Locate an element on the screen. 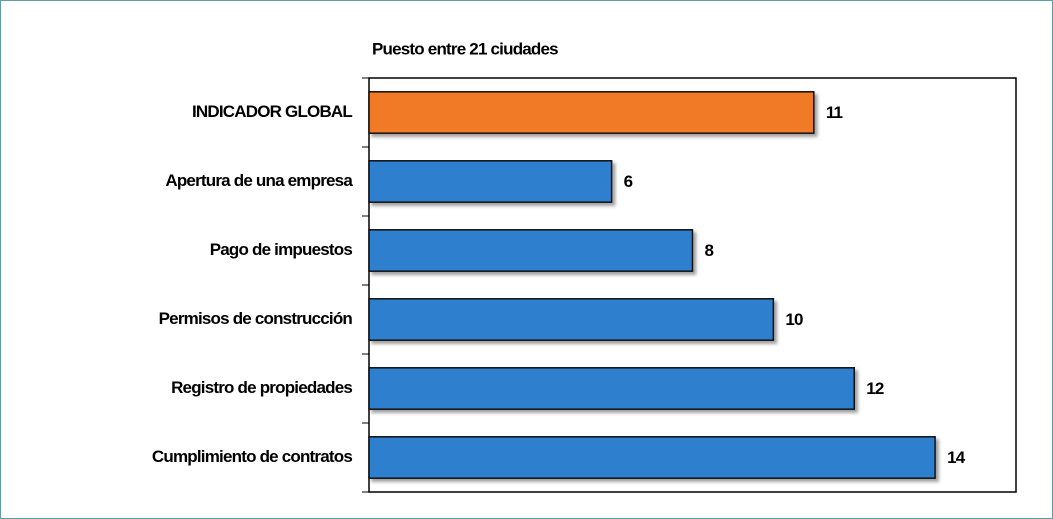  data-label: 12 is located at coordinates (875, 388).